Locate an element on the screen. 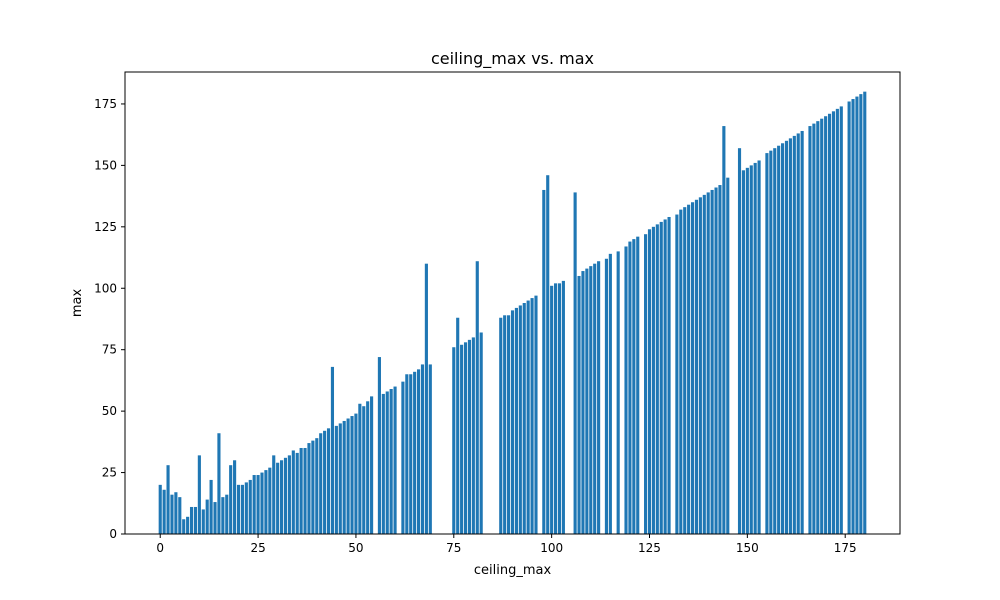 The height and width of the screenshot is (600, 1000). y-tick-label: 125 is located at coordinates (105, 227).